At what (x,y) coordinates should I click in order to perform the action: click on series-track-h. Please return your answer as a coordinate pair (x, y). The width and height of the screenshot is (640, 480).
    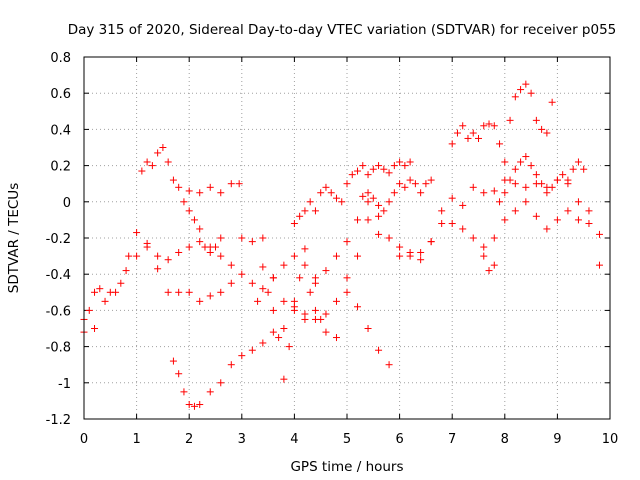
    Looking at the image, I should click on (397, 195).